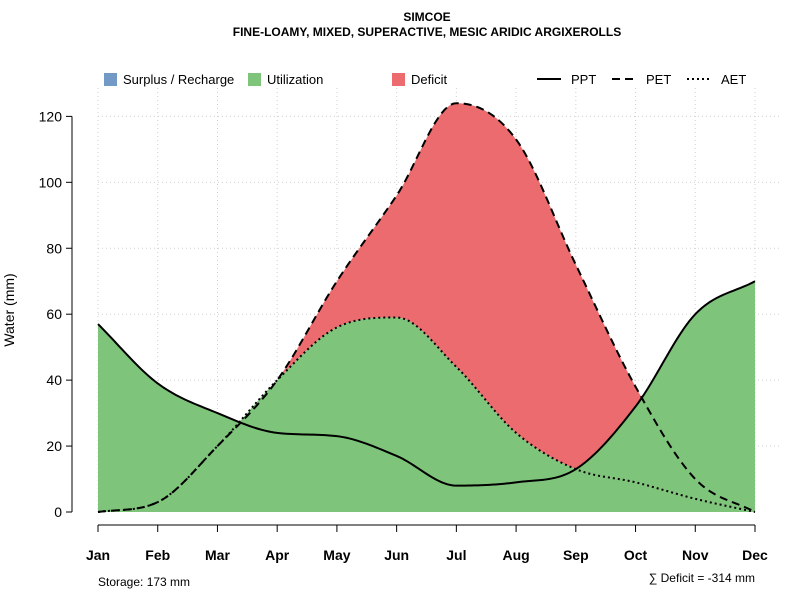 The image size is (800, 600). What do you see at coordinates (98, 555) in the screenshot?
I see `x-tick-label: Jan` at bounding box center [98, 555].